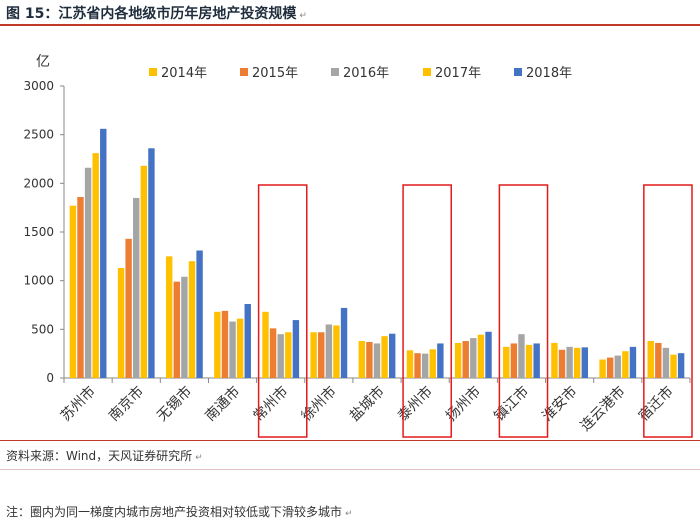 The image size is (700, 523). I want to click on footnote: 注：圈内为同一梯度内城市房地产投资相对较低或下滑较多城市 ↵, so click(179, 512).